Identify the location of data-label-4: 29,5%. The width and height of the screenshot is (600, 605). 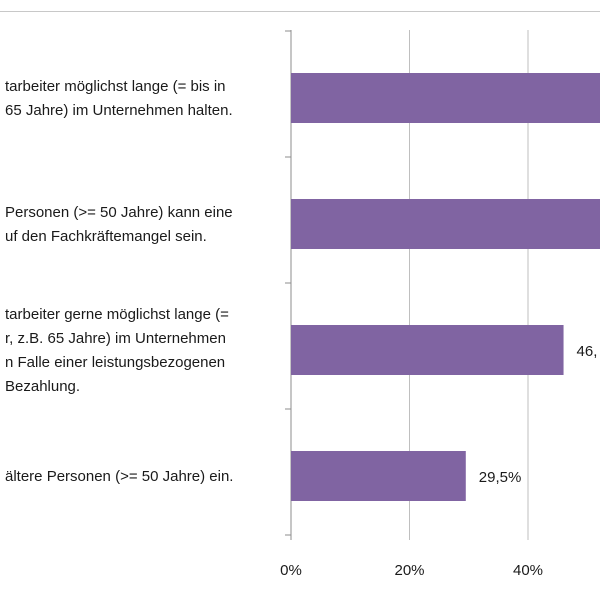
(500, 477).